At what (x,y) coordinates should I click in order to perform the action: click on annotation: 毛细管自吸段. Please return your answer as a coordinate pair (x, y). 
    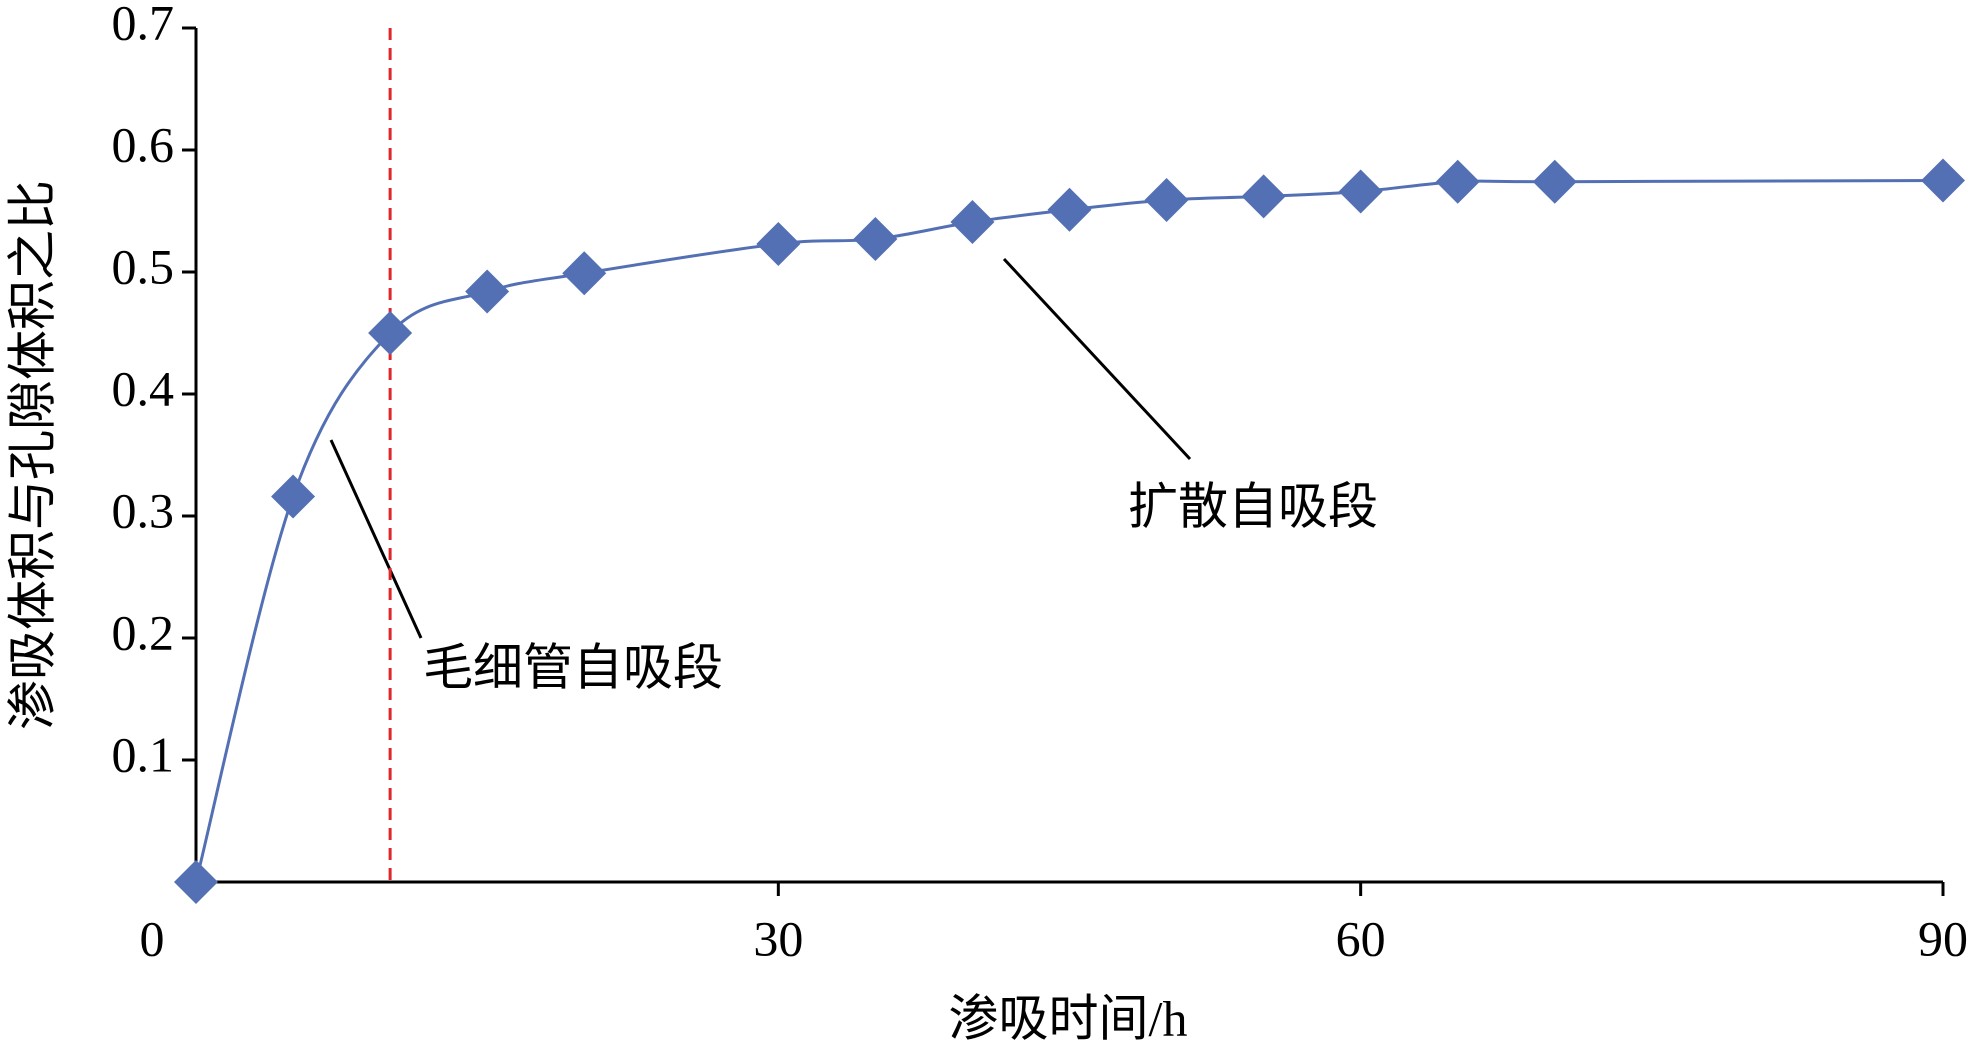
    Looking at the image, I should click on (573, 667).